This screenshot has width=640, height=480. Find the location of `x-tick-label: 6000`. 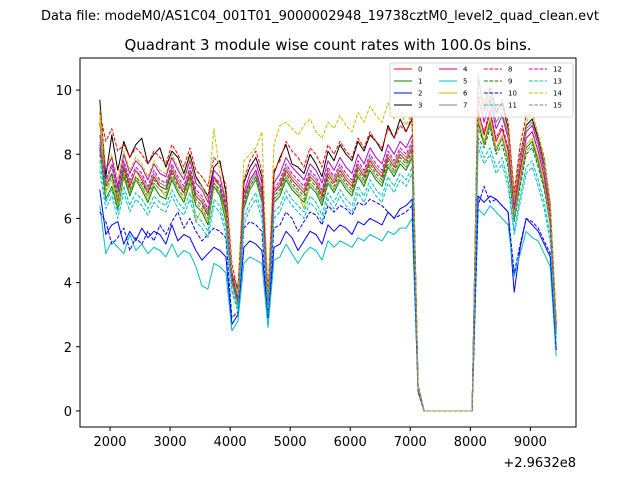

x-tick-label: 6000 is located at coordinates (350, 442).